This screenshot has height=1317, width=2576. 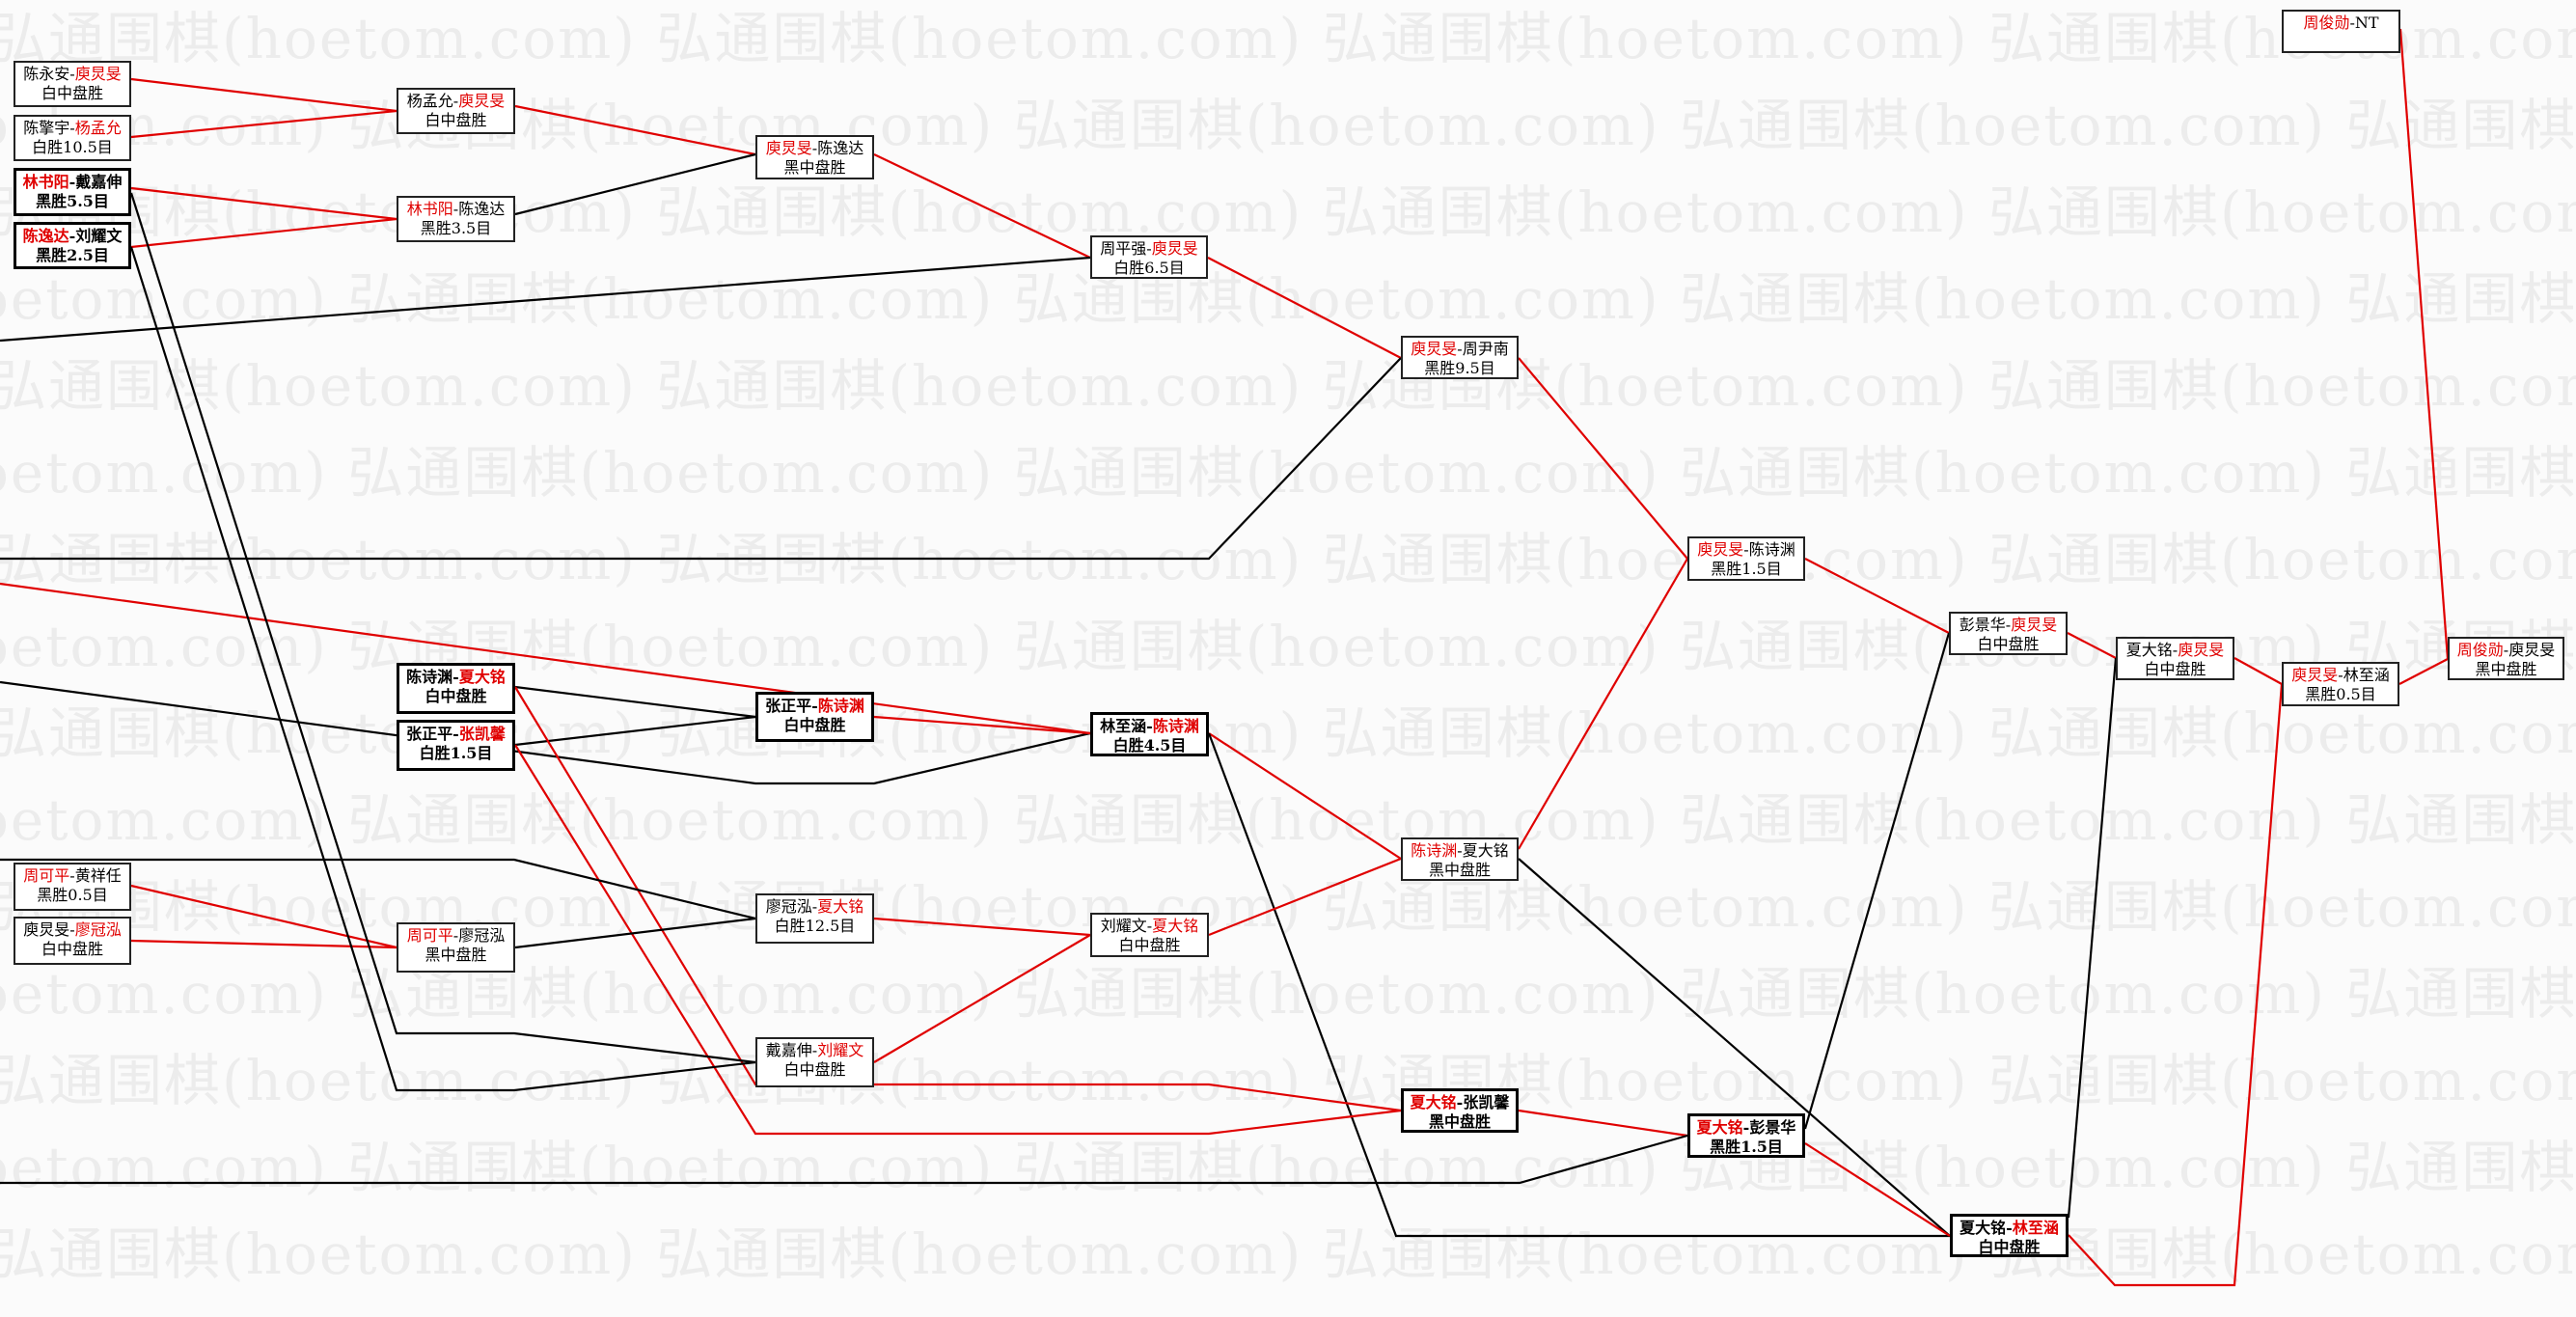 What do you see at coordinates (72, 941) in the screenshot?
I see `match-box: 庾炅旻-廖冠泓 白中盘胜` at bounding box center [72, 941].